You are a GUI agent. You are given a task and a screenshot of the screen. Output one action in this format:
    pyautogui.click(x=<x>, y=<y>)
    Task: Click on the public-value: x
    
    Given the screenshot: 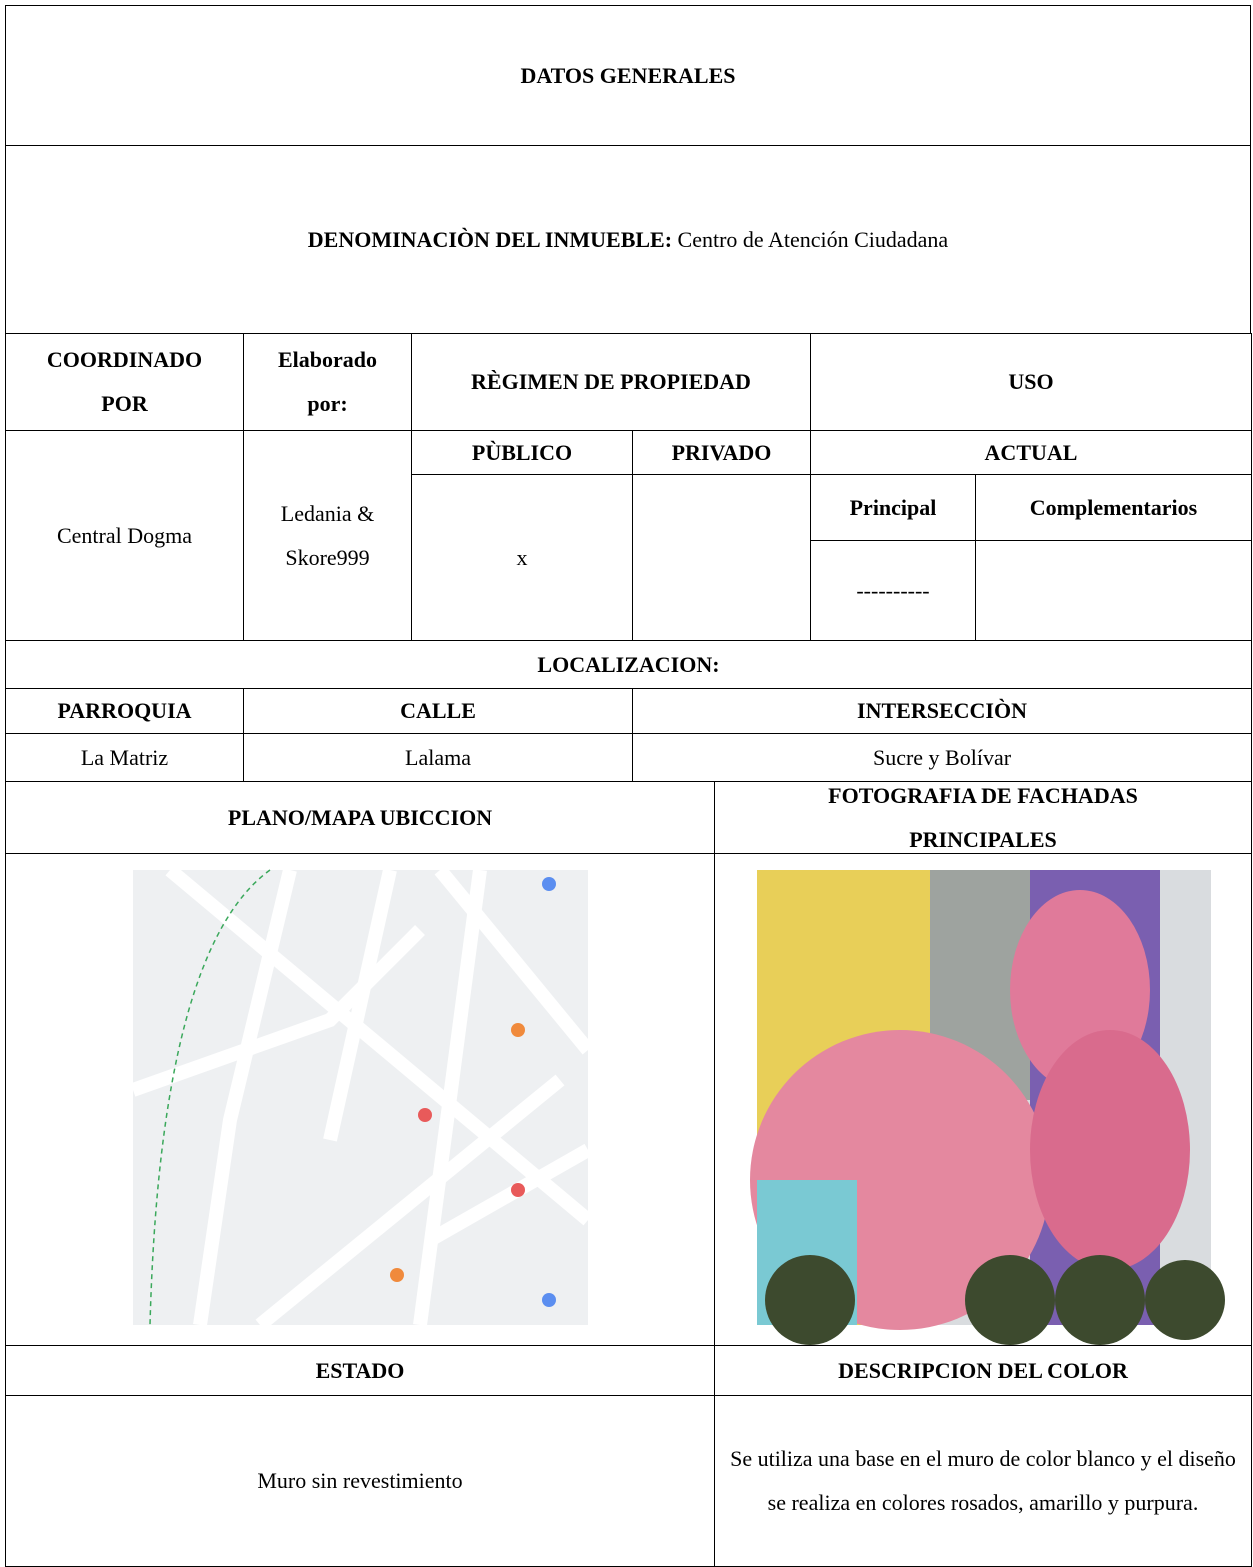 What is the action you would take?
    pyautogui.click(x=522, y=557)
    